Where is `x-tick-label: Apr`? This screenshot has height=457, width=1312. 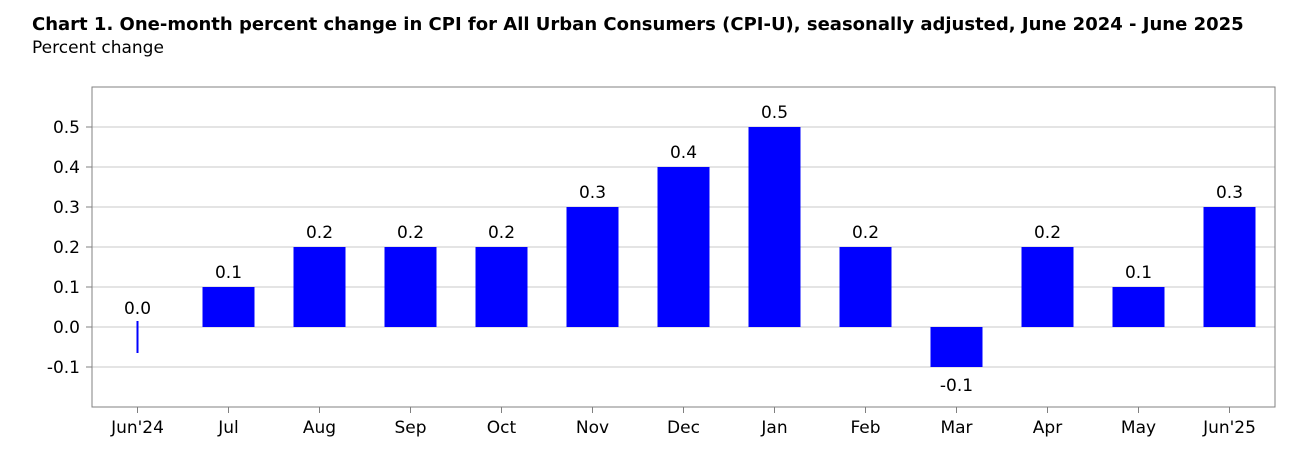 x-tick-label: Apr is located at coordinates (1047, 428).